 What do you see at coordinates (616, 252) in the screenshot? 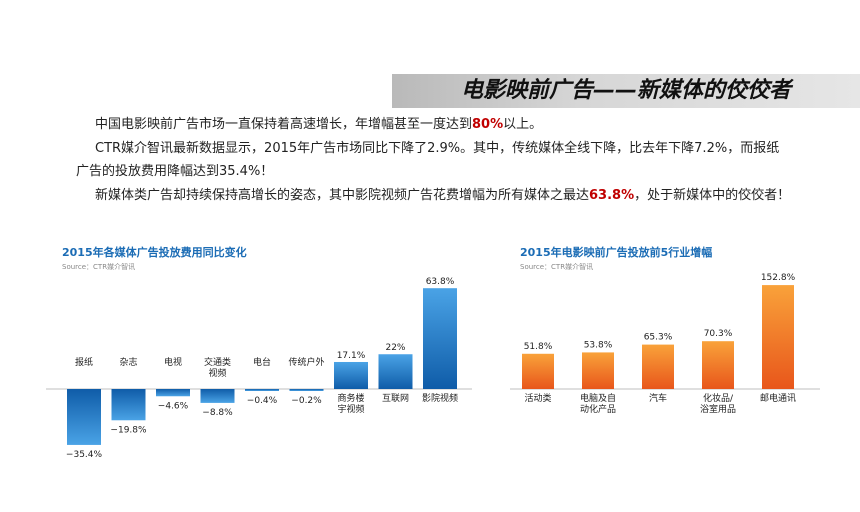
I see `right-chart-title: 2015年电影映前广告投放前5行业增幅` at bounding box center [616, 252].